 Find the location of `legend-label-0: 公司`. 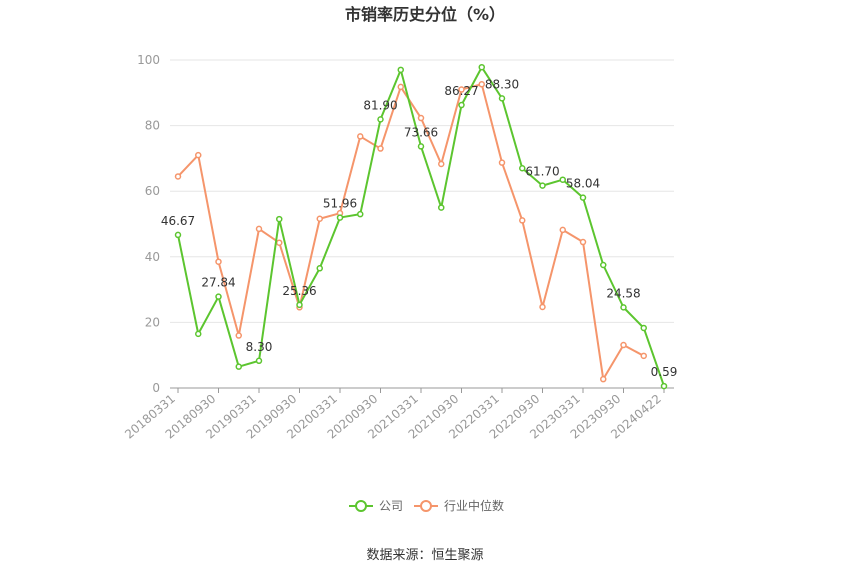

legend-label-0: 公司 is located at coordinates (391, 506).